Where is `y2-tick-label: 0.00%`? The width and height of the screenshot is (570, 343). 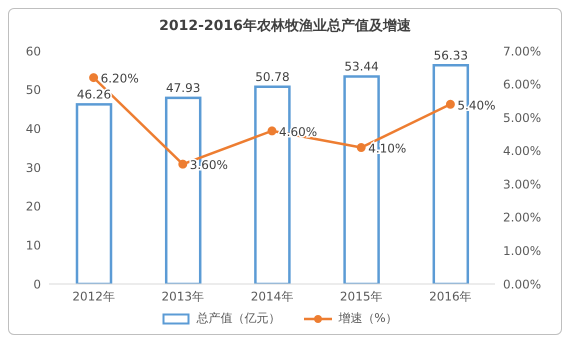 y2-tick-label: 0.00% is located at coordinates (522, 284).